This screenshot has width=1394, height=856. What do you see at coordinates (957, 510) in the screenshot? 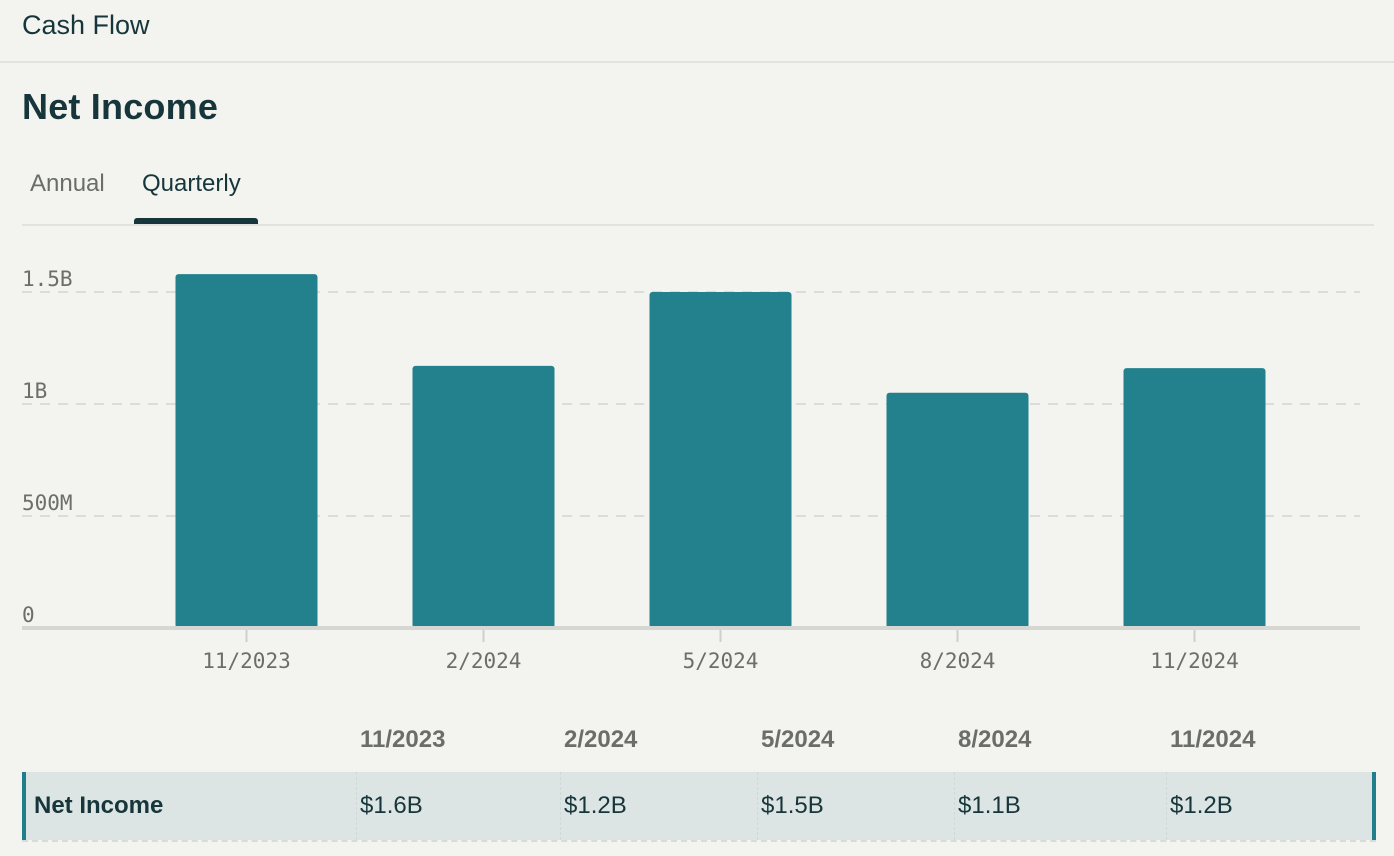
I see `bar-8-2024` at bounding box center [957, 510].